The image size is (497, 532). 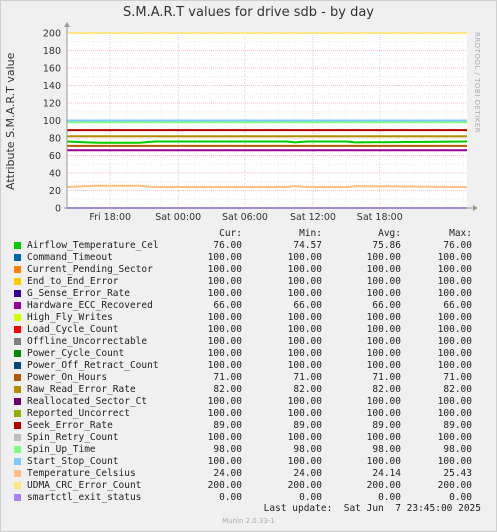 I want to click on y-tick-label: 140, so click(x=52, y=86).